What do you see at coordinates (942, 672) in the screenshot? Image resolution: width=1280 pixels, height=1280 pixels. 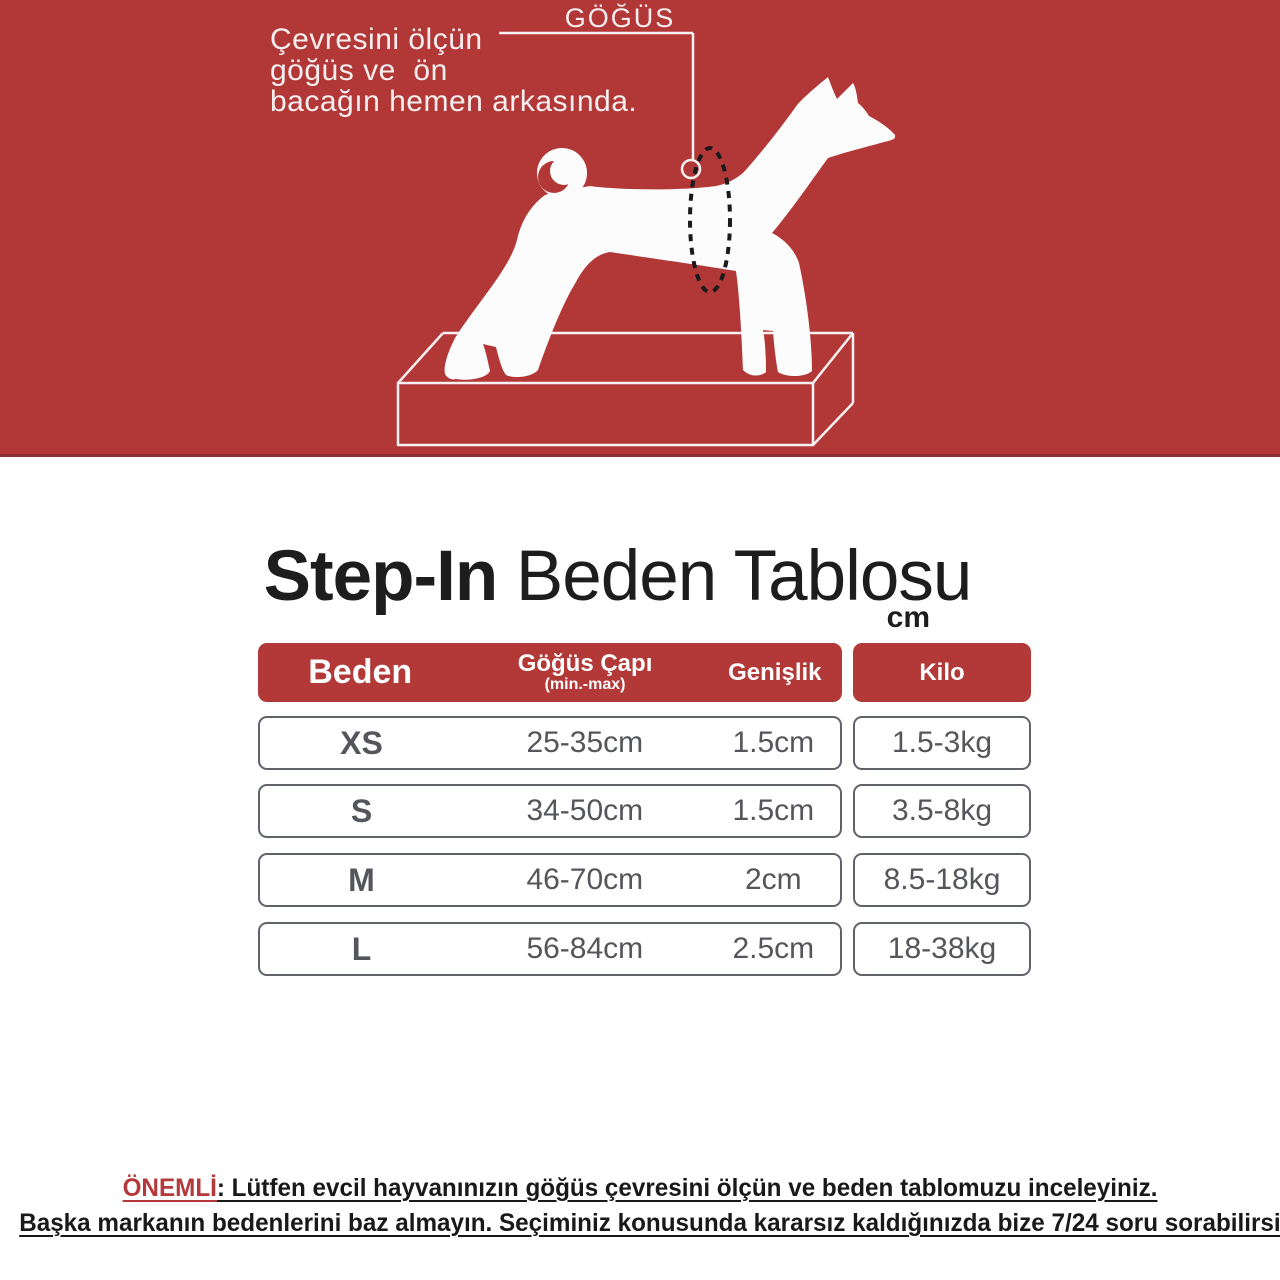 I see `header-weight: Kilo` at bounding box center [942, 672].